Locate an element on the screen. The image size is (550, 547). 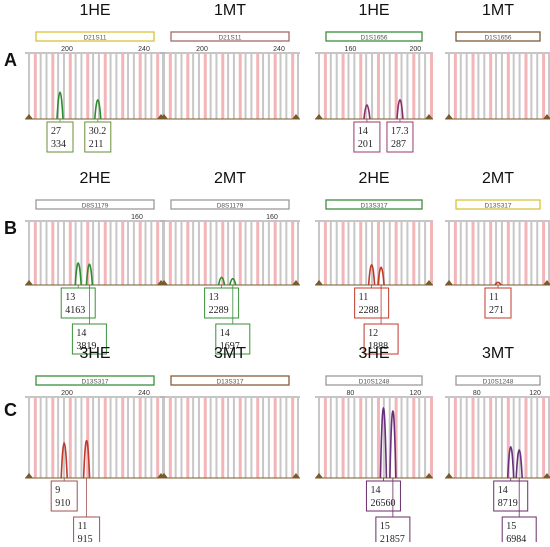
peak-height: 1888 is located at coordinates (378, 346).